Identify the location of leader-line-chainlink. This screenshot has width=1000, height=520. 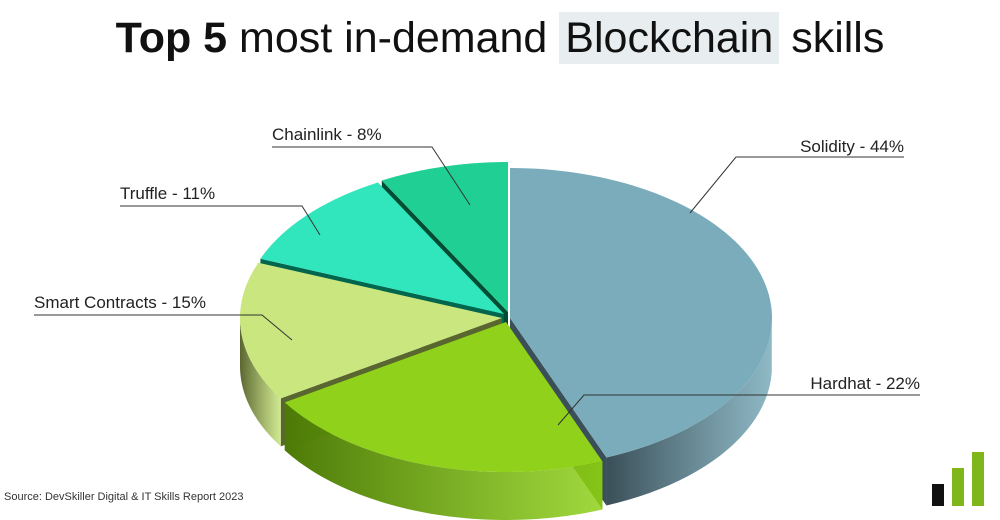
(371, 176).